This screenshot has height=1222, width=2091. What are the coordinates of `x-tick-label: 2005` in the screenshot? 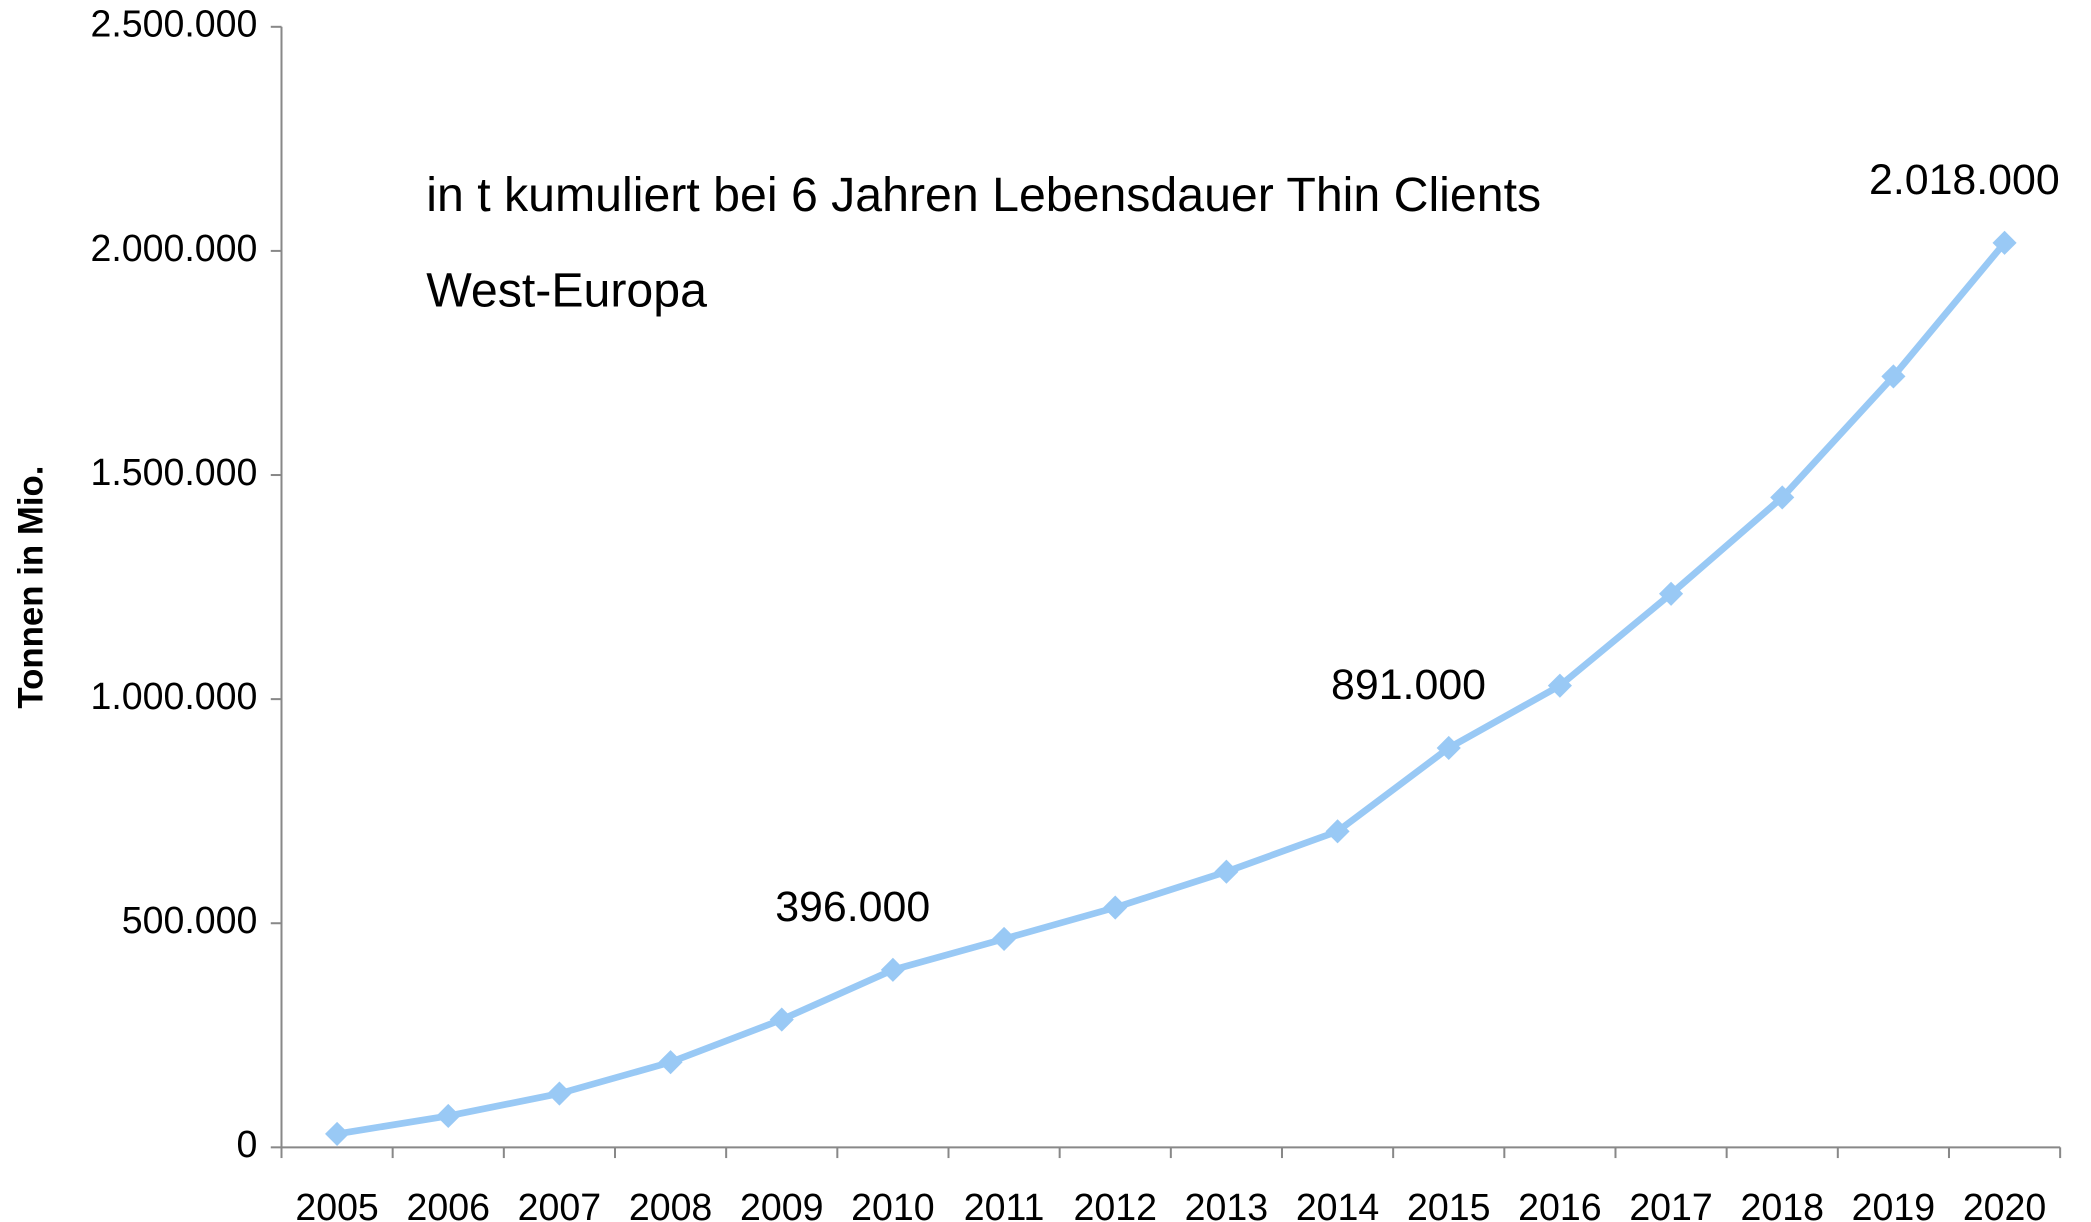 It's located at (336, 1204).